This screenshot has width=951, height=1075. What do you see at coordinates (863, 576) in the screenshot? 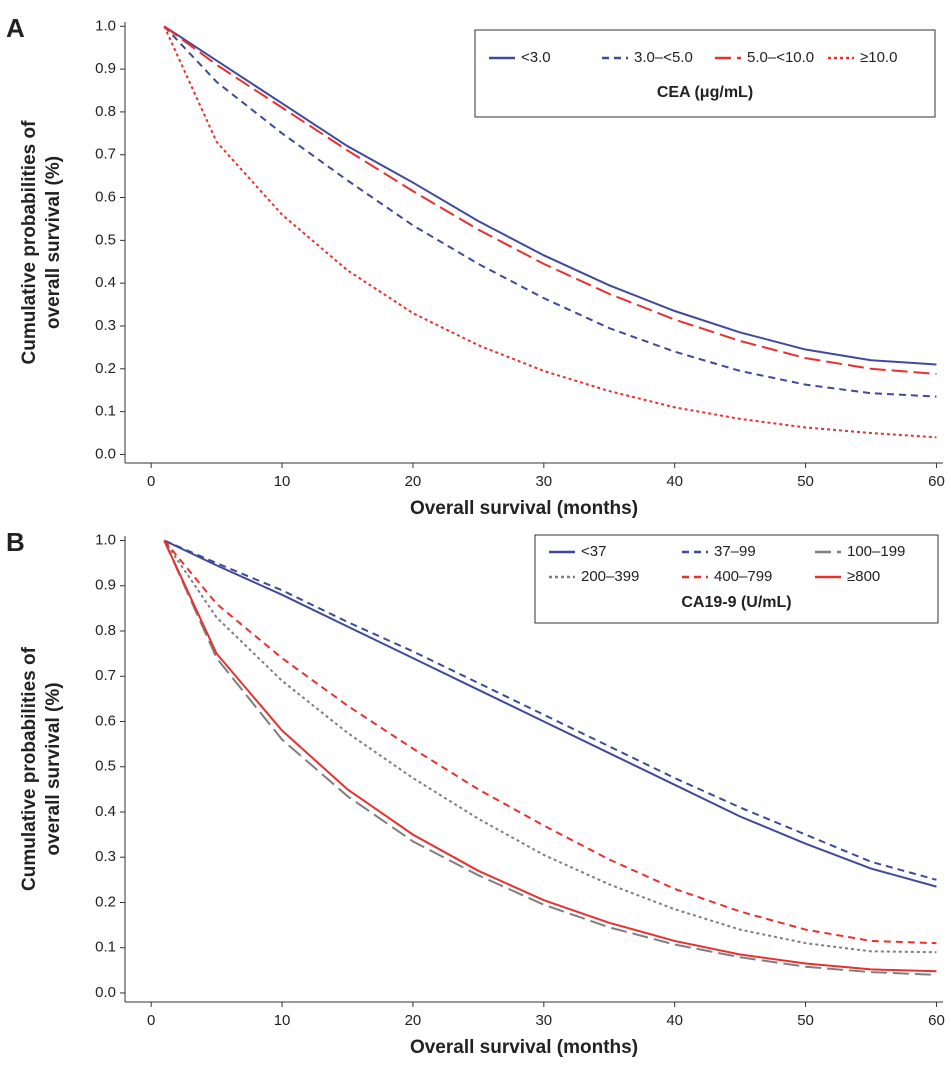
I see `legend-label: ≥800` at bounding box center [863, 576].